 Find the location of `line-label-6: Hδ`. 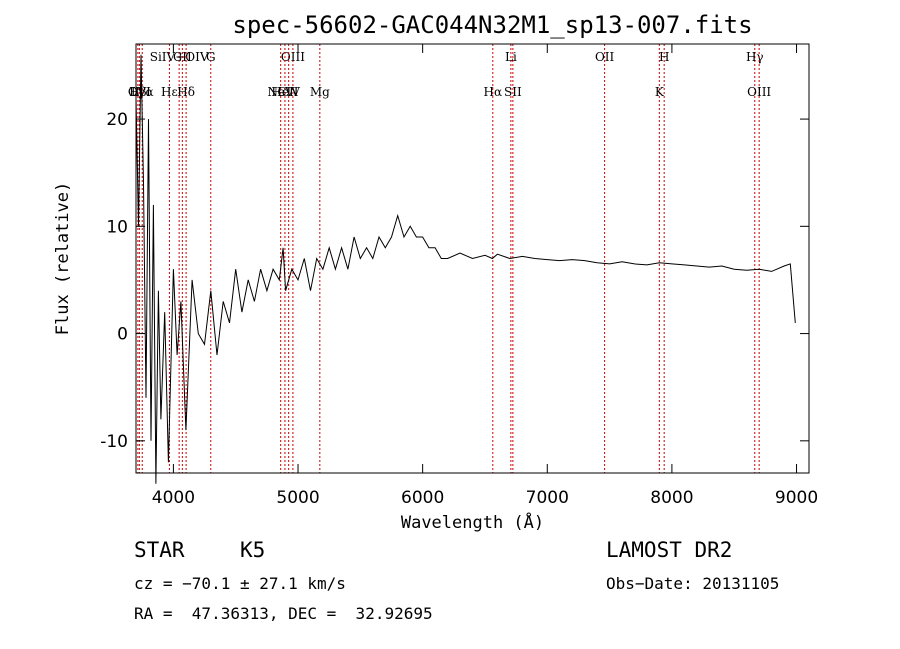

line-label-6: Hδ is located at coordinates (186, 92).